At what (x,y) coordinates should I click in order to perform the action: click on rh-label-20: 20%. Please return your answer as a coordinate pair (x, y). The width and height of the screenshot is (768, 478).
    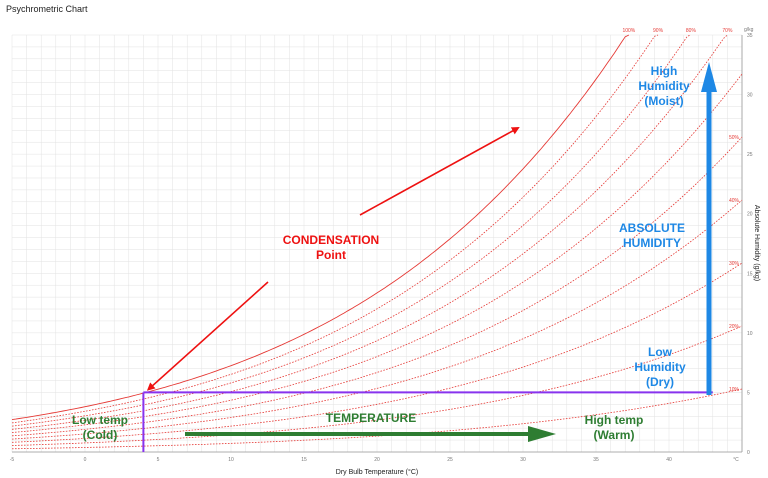
    Looking at the image, I should click on (734, 327).